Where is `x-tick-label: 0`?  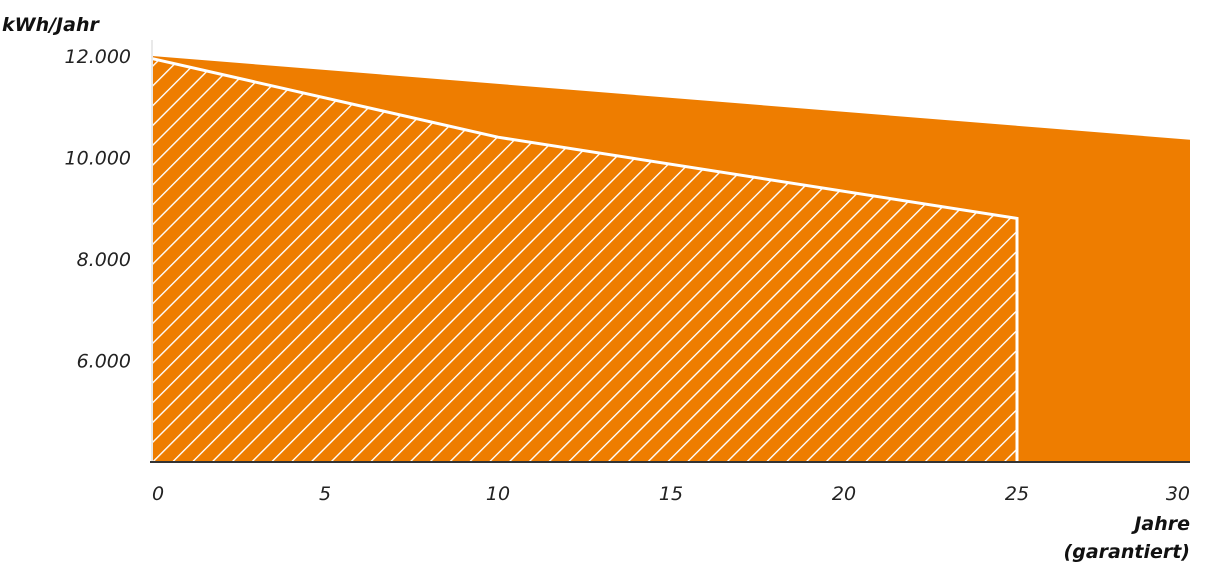
x-tick-label: 0 is located at coordinates (158, 494).